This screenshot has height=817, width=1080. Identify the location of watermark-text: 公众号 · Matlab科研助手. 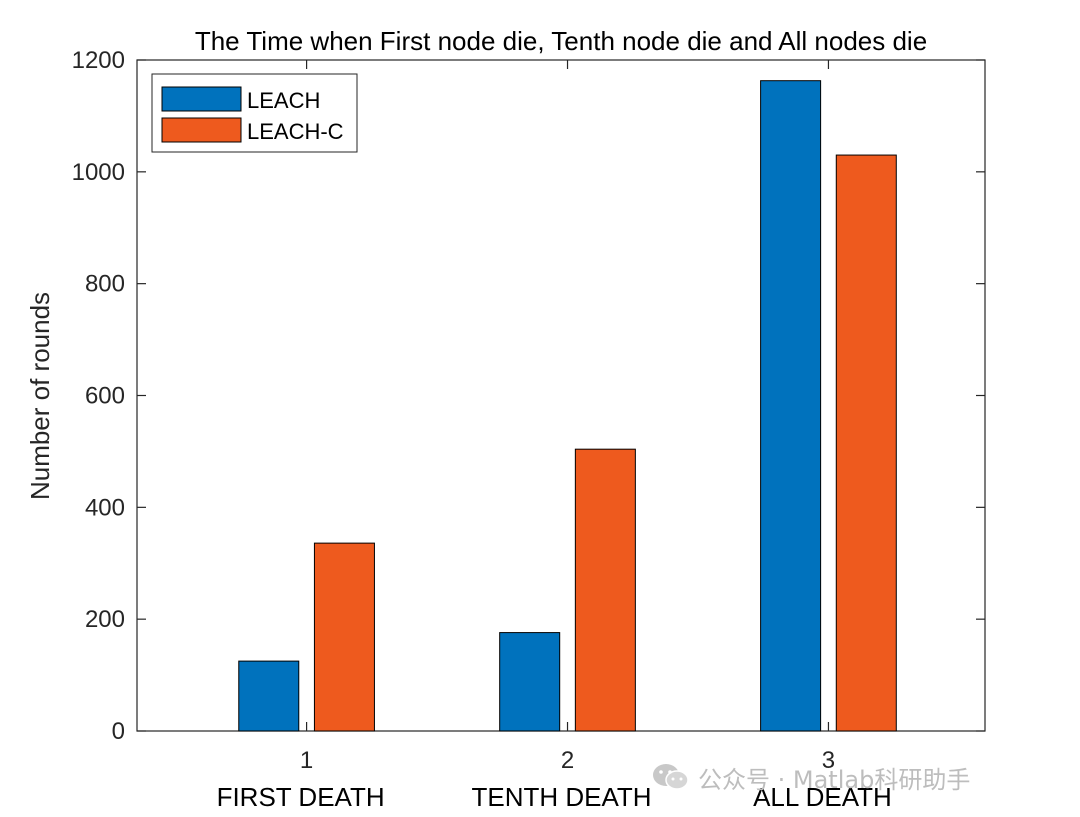
(834, 779).